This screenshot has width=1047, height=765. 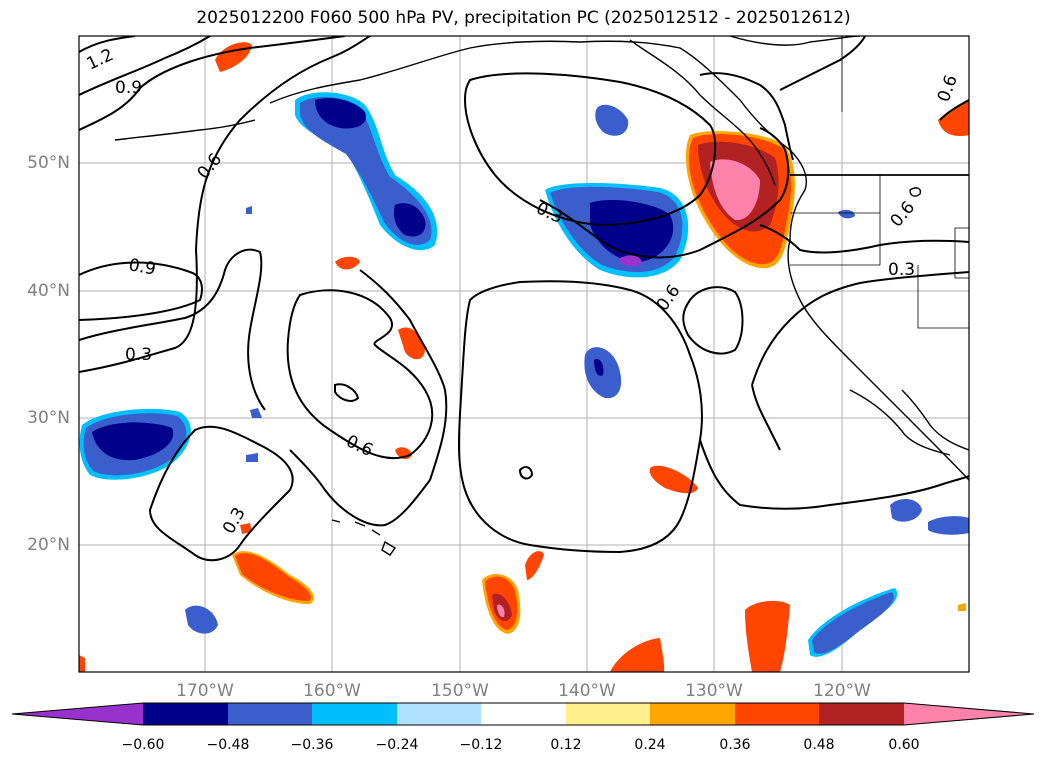 I want to click on lat-label: 20°N, so click(x=48, y=545).